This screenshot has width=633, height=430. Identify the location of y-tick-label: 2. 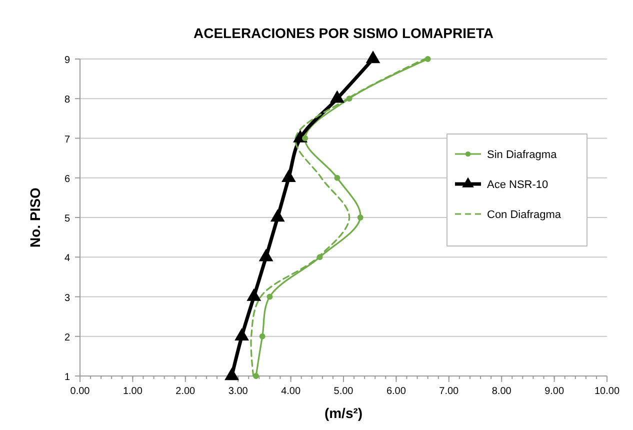
(67, 338).